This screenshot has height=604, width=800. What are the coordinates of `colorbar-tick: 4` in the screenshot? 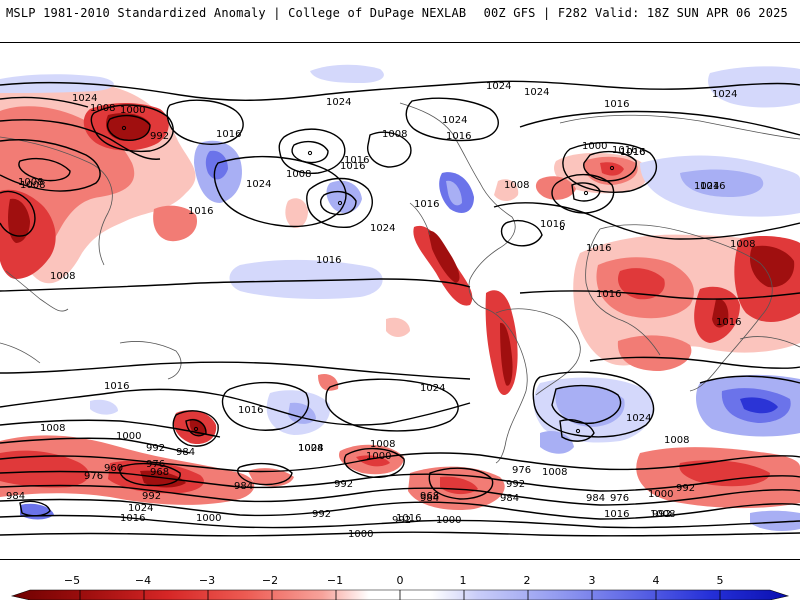 It's located at (656, 580).